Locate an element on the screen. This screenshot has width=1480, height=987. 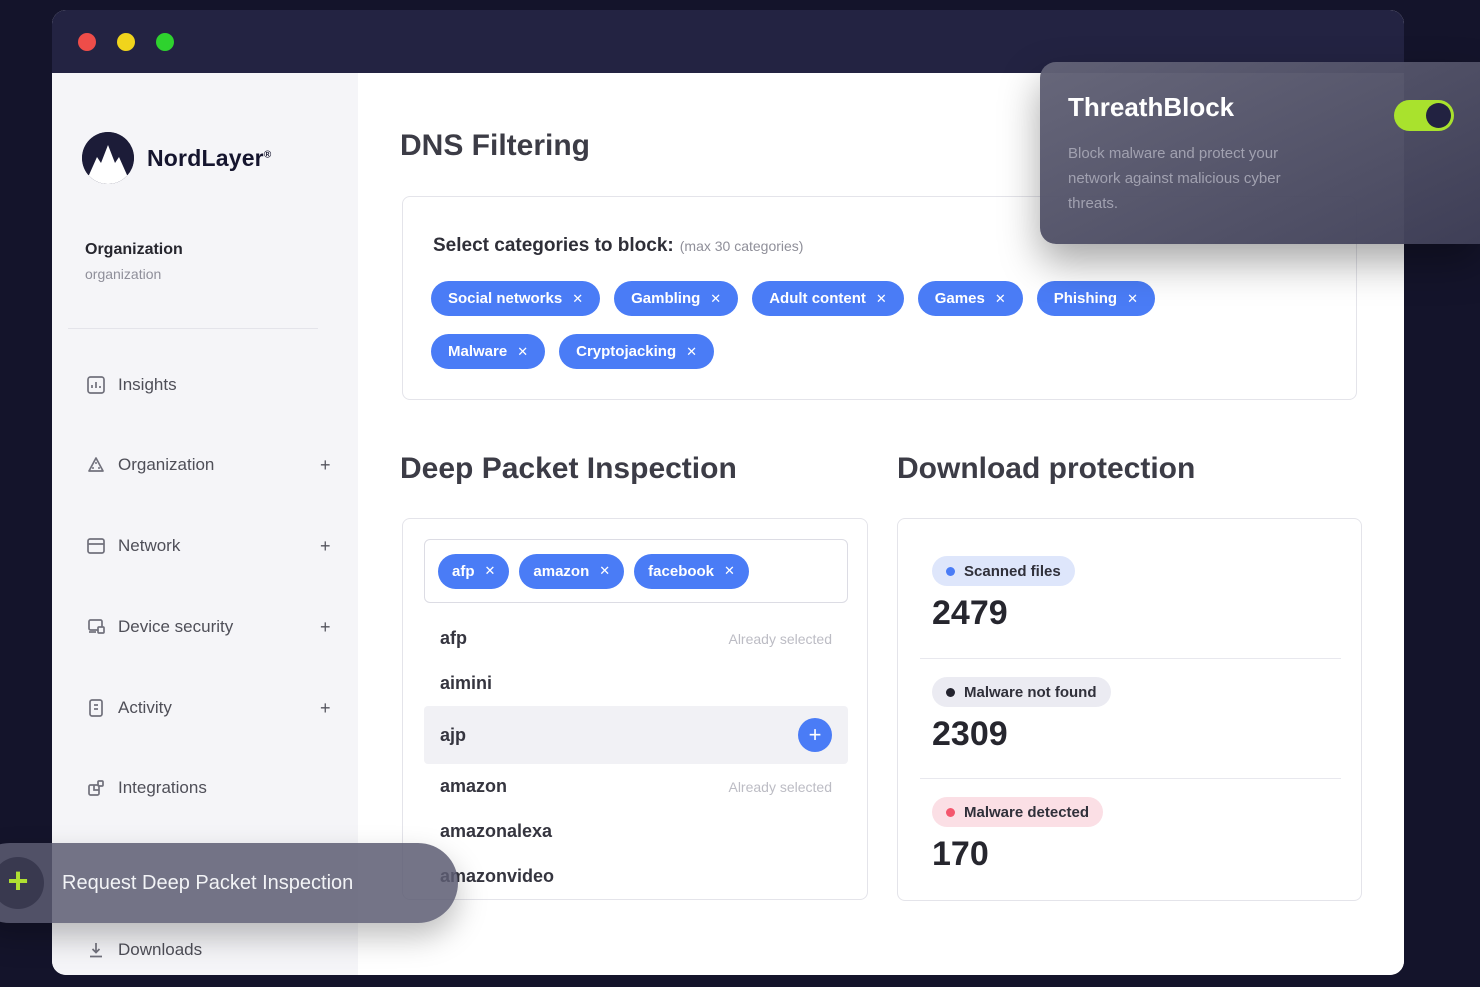
threatblock-title: ThreathBlock is located at coordinates (1151, 107).